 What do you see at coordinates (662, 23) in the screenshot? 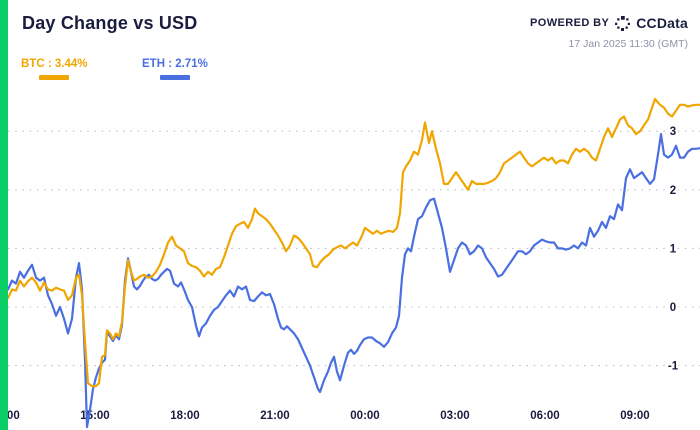
I see `brand-name: CCData` at bounding box center [662, 23].